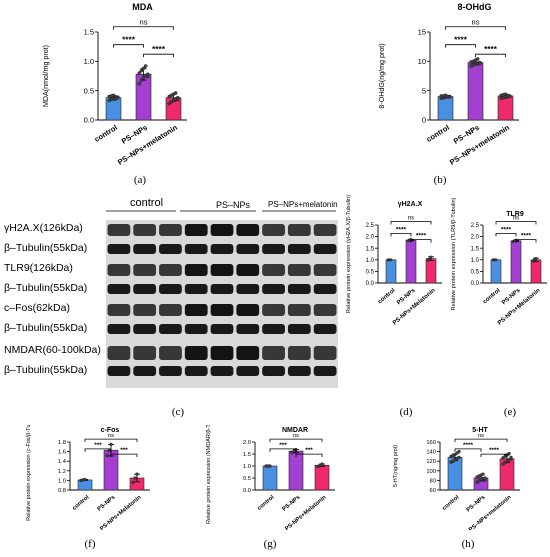 The width and height of the screenshot is (550, 557). I want to click on significance-label: ***, so click(309, 450).